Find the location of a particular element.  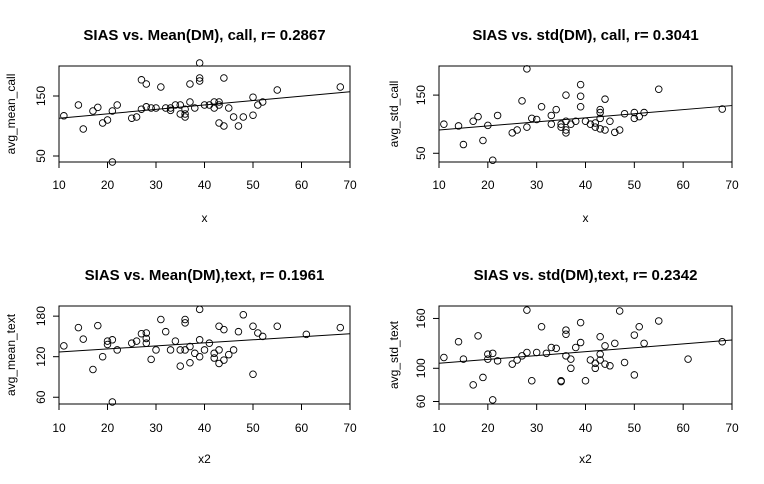

x-tick-label: 60 is located at coordinates (683, 428).